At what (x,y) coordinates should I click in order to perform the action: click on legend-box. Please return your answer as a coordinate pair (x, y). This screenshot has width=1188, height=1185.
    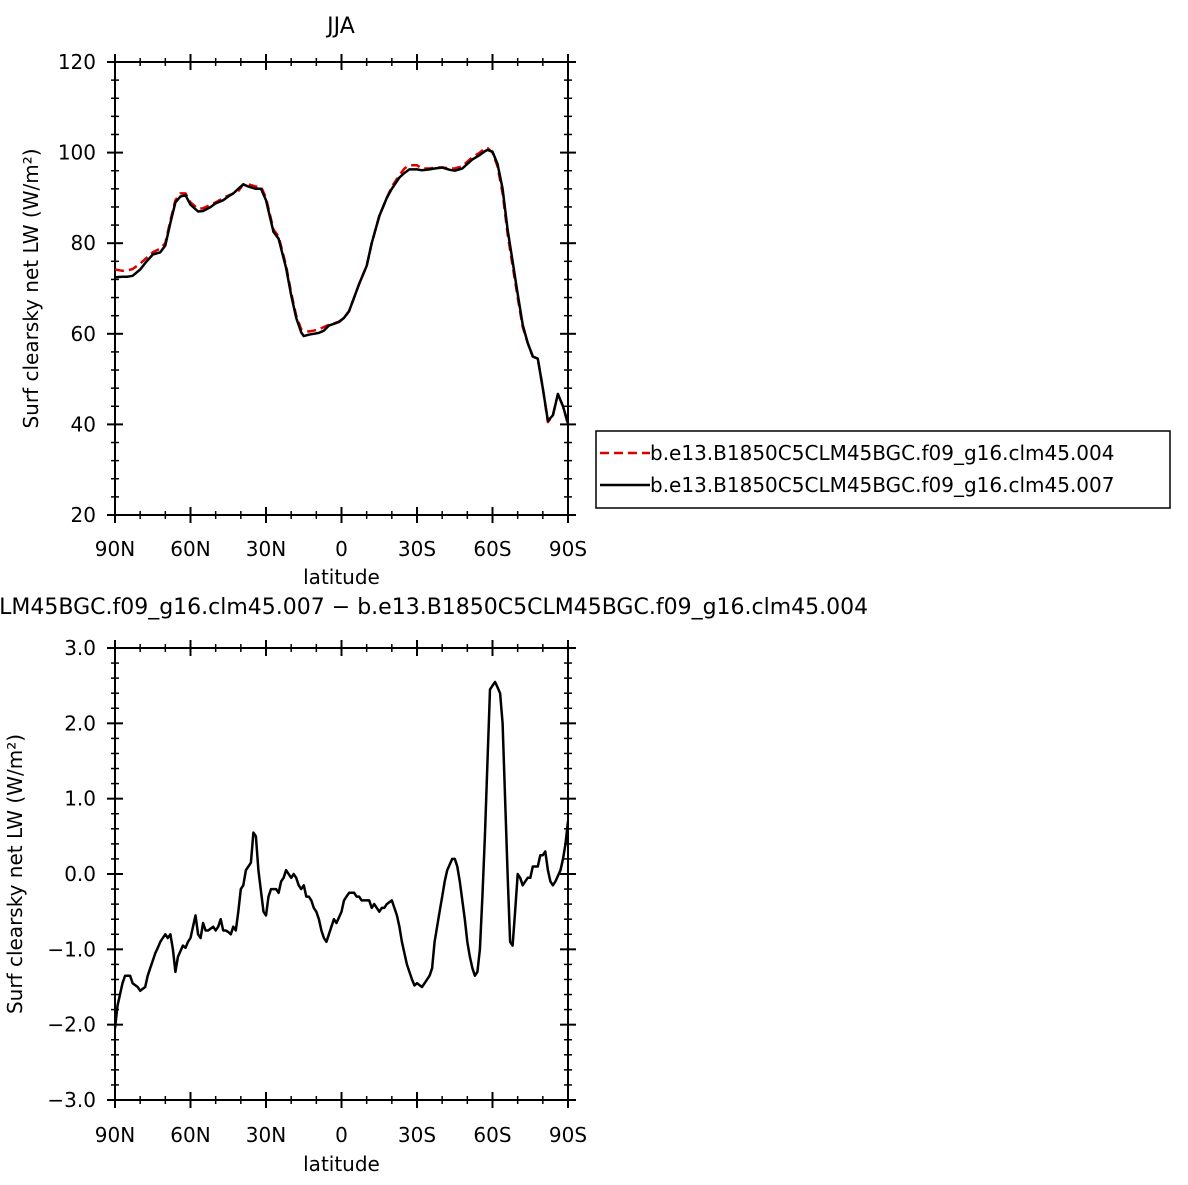
    Looking at the image, I should click on (883, 469).